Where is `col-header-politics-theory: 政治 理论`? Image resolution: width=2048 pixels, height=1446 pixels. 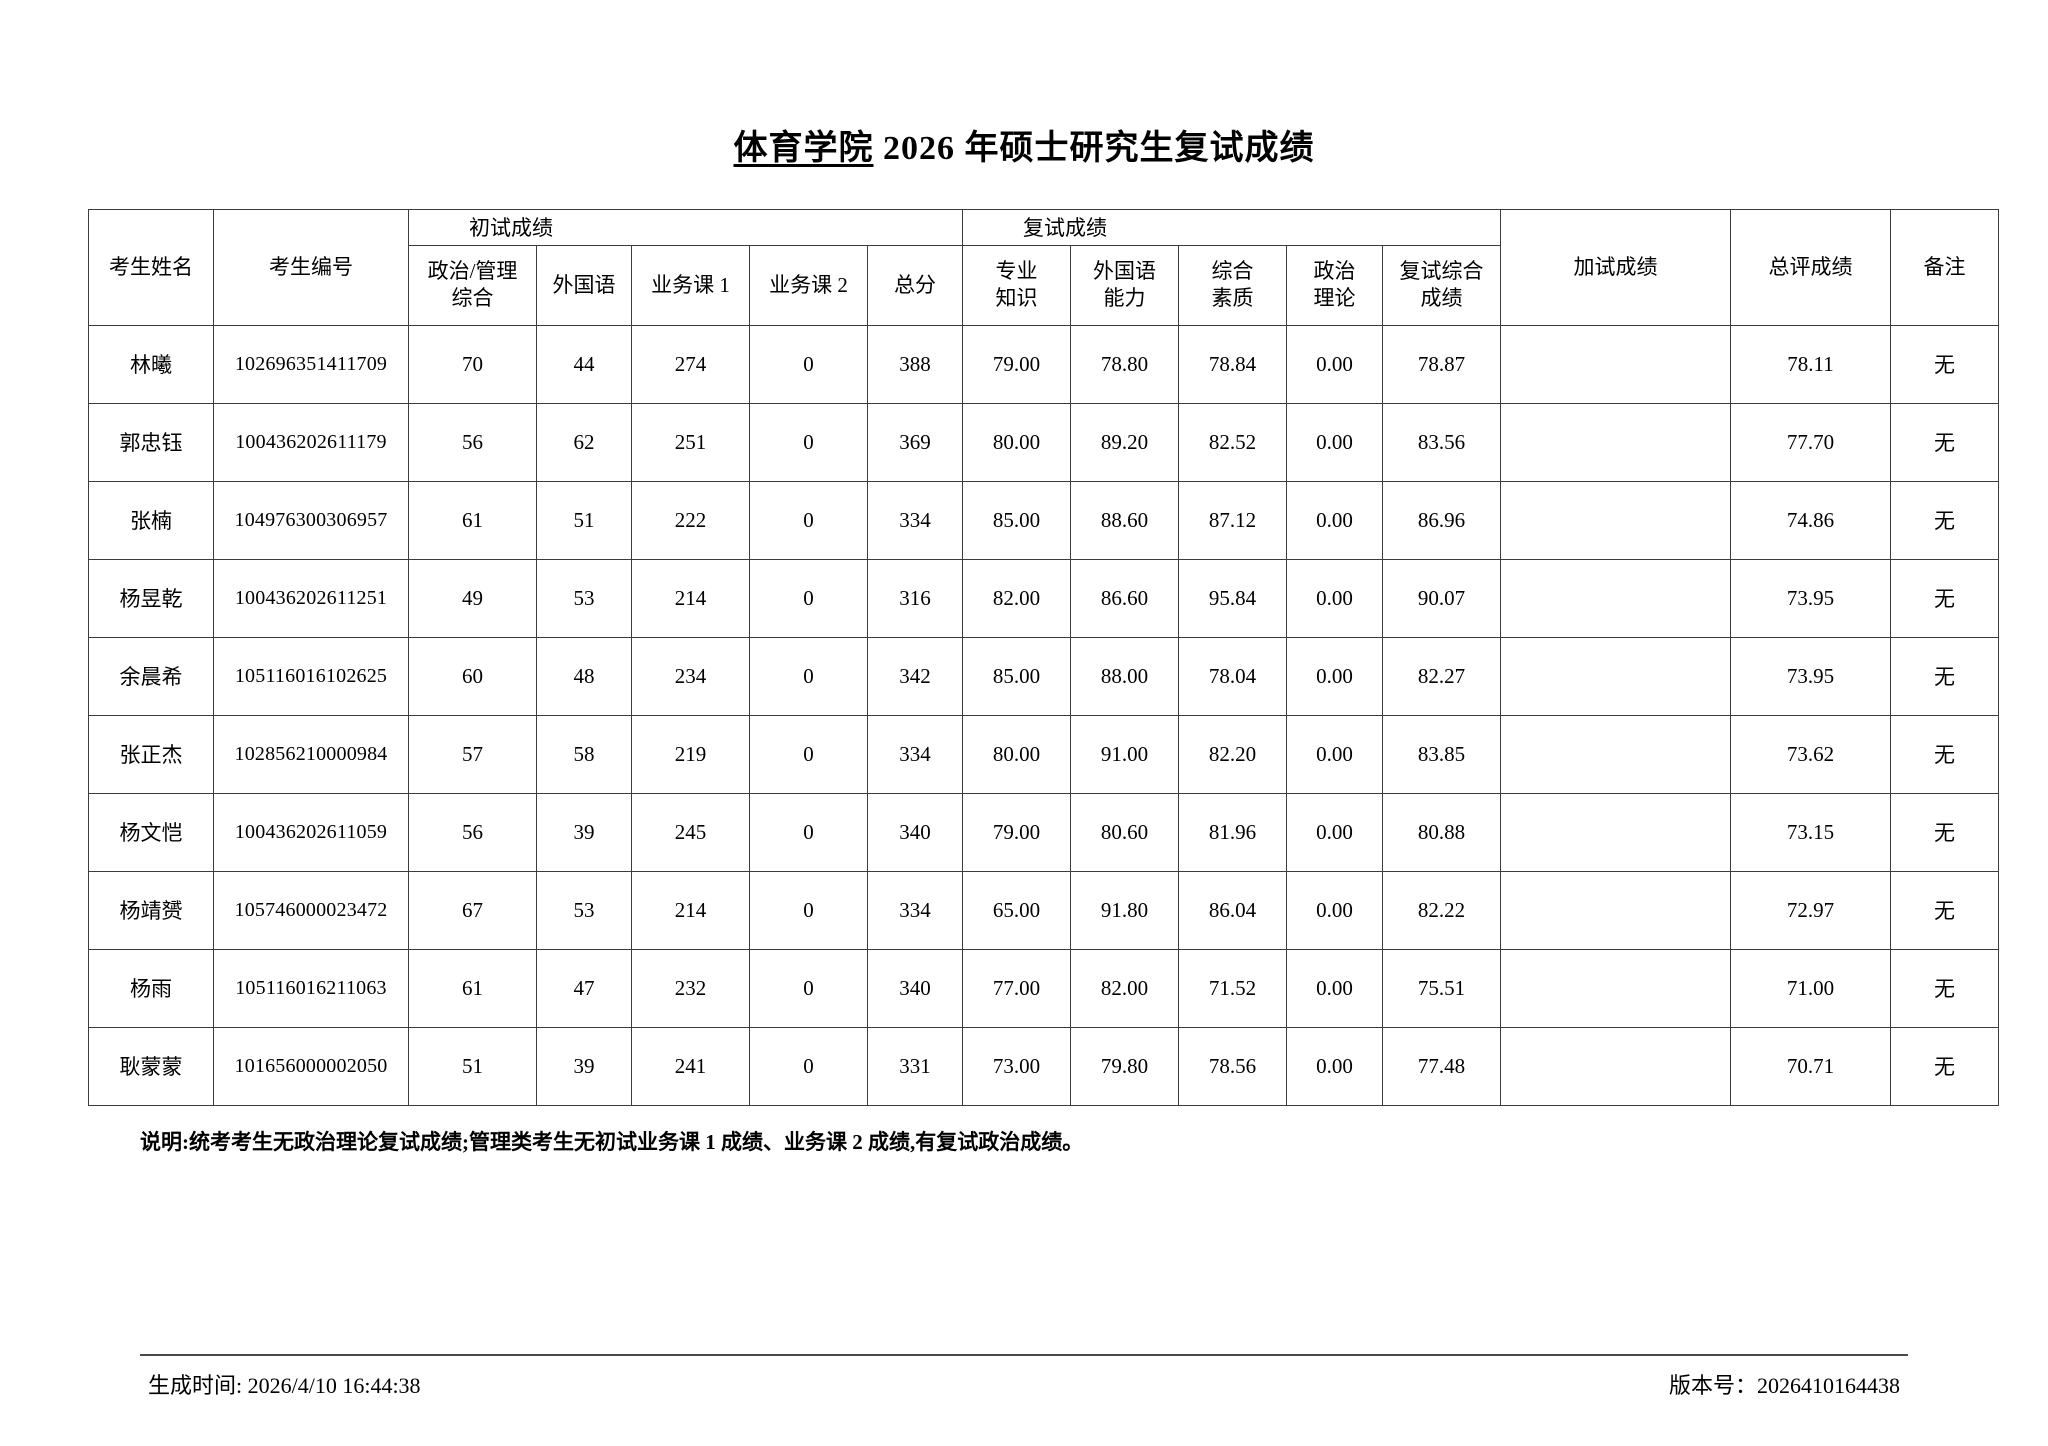 col-header-politics-theory: 政治 理论 is located at coordinates (1334, 285).